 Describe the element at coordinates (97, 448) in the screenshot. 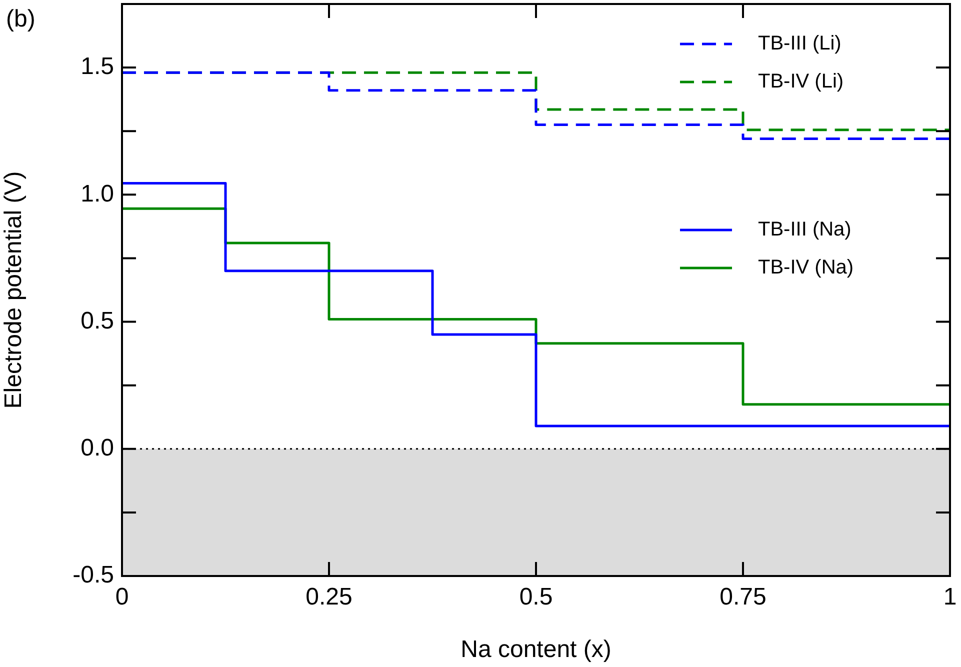

I see `y-tick-label: 0.0` at that location.